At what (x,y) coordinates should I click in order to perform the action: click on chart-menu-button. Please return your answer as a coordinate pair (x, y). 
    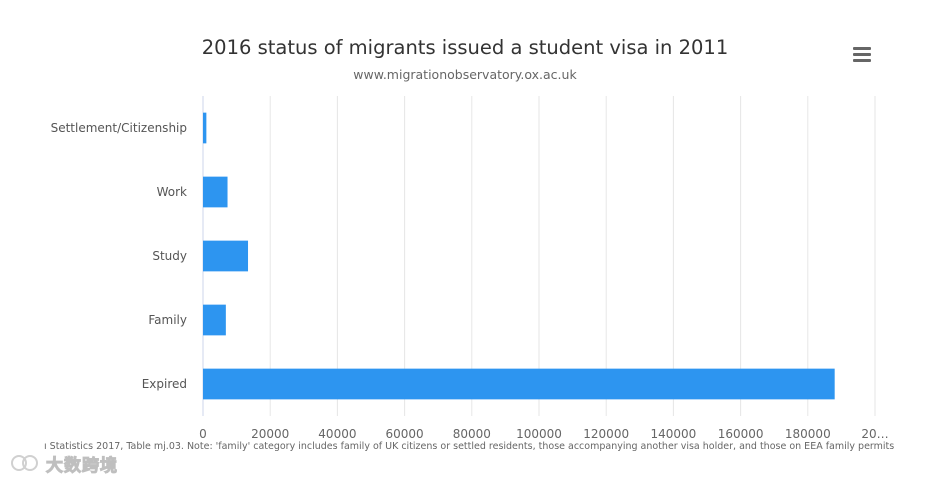
    Looking at the image, I should click on (862, 54).